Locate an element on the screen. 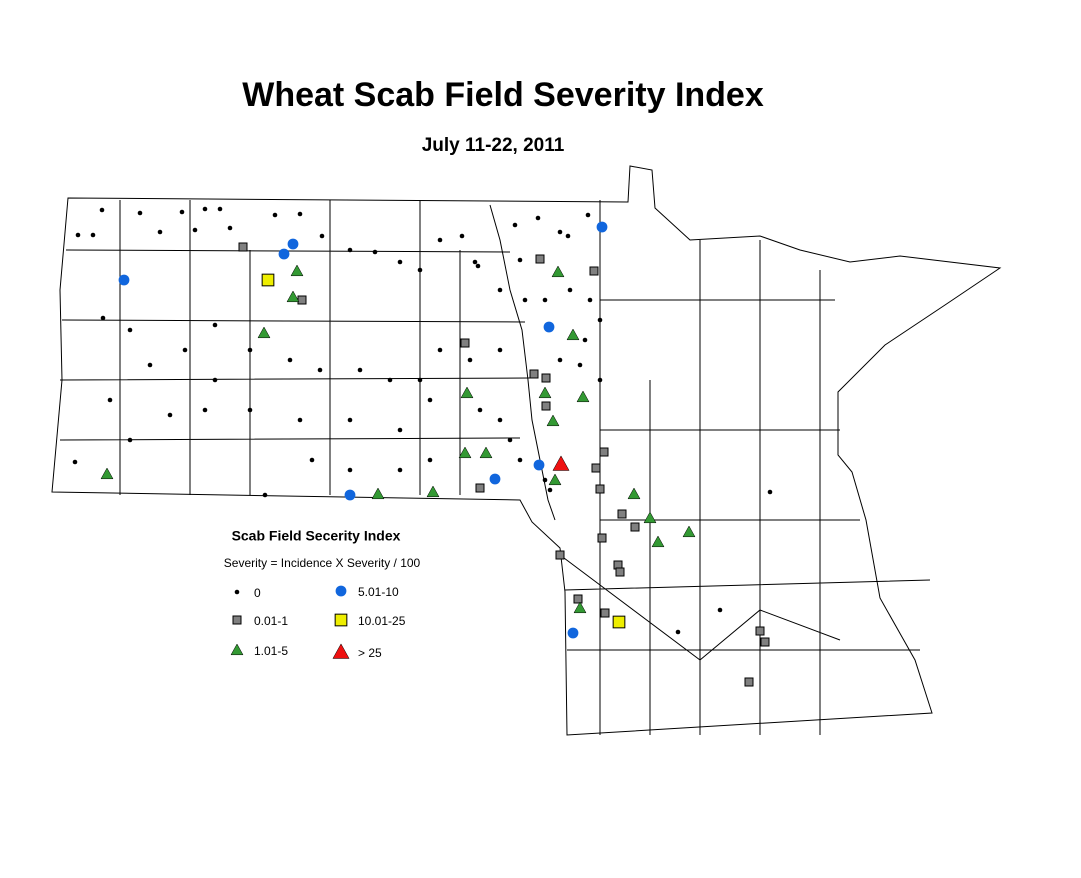 The image size is (1081, 878). map-subtitle: July 11-22, 2011 is located at coordinates (493, 145).